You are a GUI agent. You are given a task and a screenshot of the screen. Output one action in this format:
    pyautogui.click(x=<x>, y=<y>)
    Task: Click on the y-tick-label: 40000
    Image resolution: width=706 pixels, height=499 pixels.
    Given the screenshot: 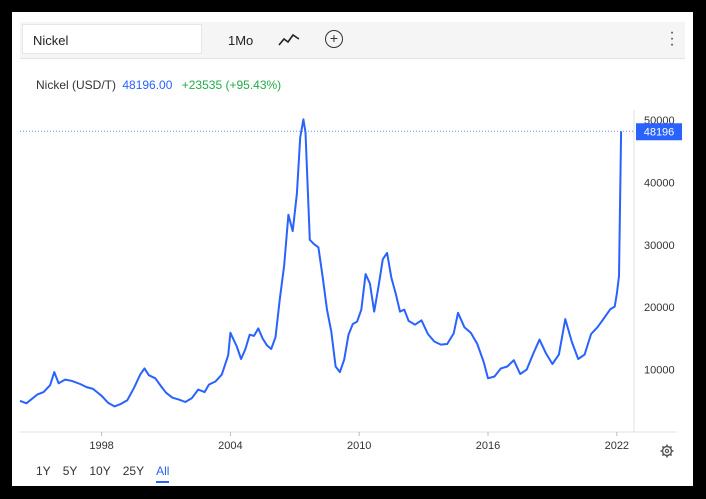 What is the action you would take?
    pyautogui.click(x=659, y=183)
    